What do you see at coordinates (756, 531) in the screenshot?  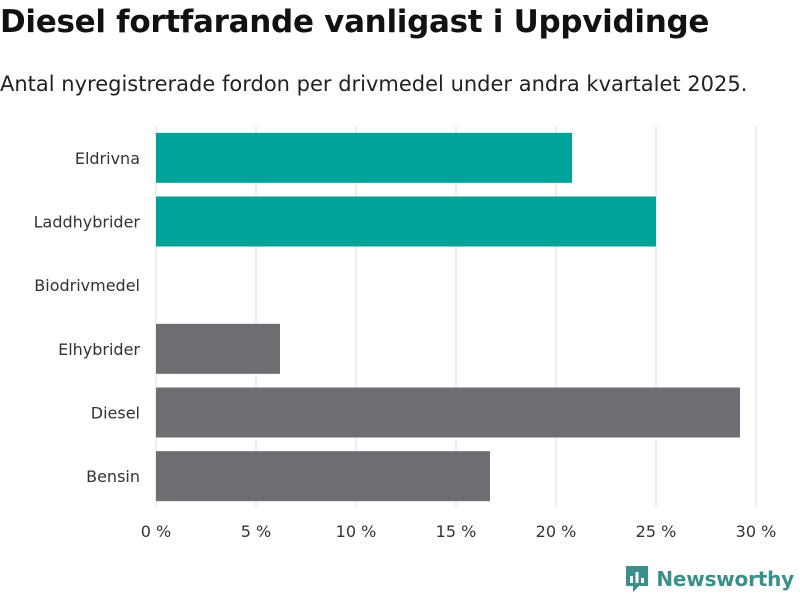 I see `x-tick-label: 30 %` at bounding box center [756, 531].